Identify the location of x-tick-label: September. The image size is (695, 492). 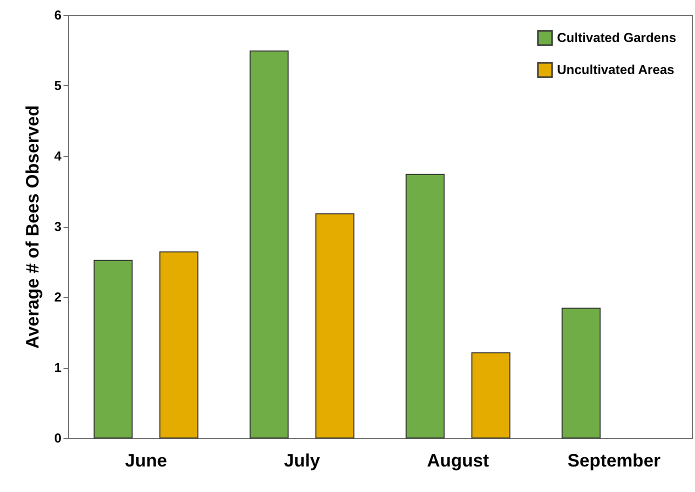
(614, 460).